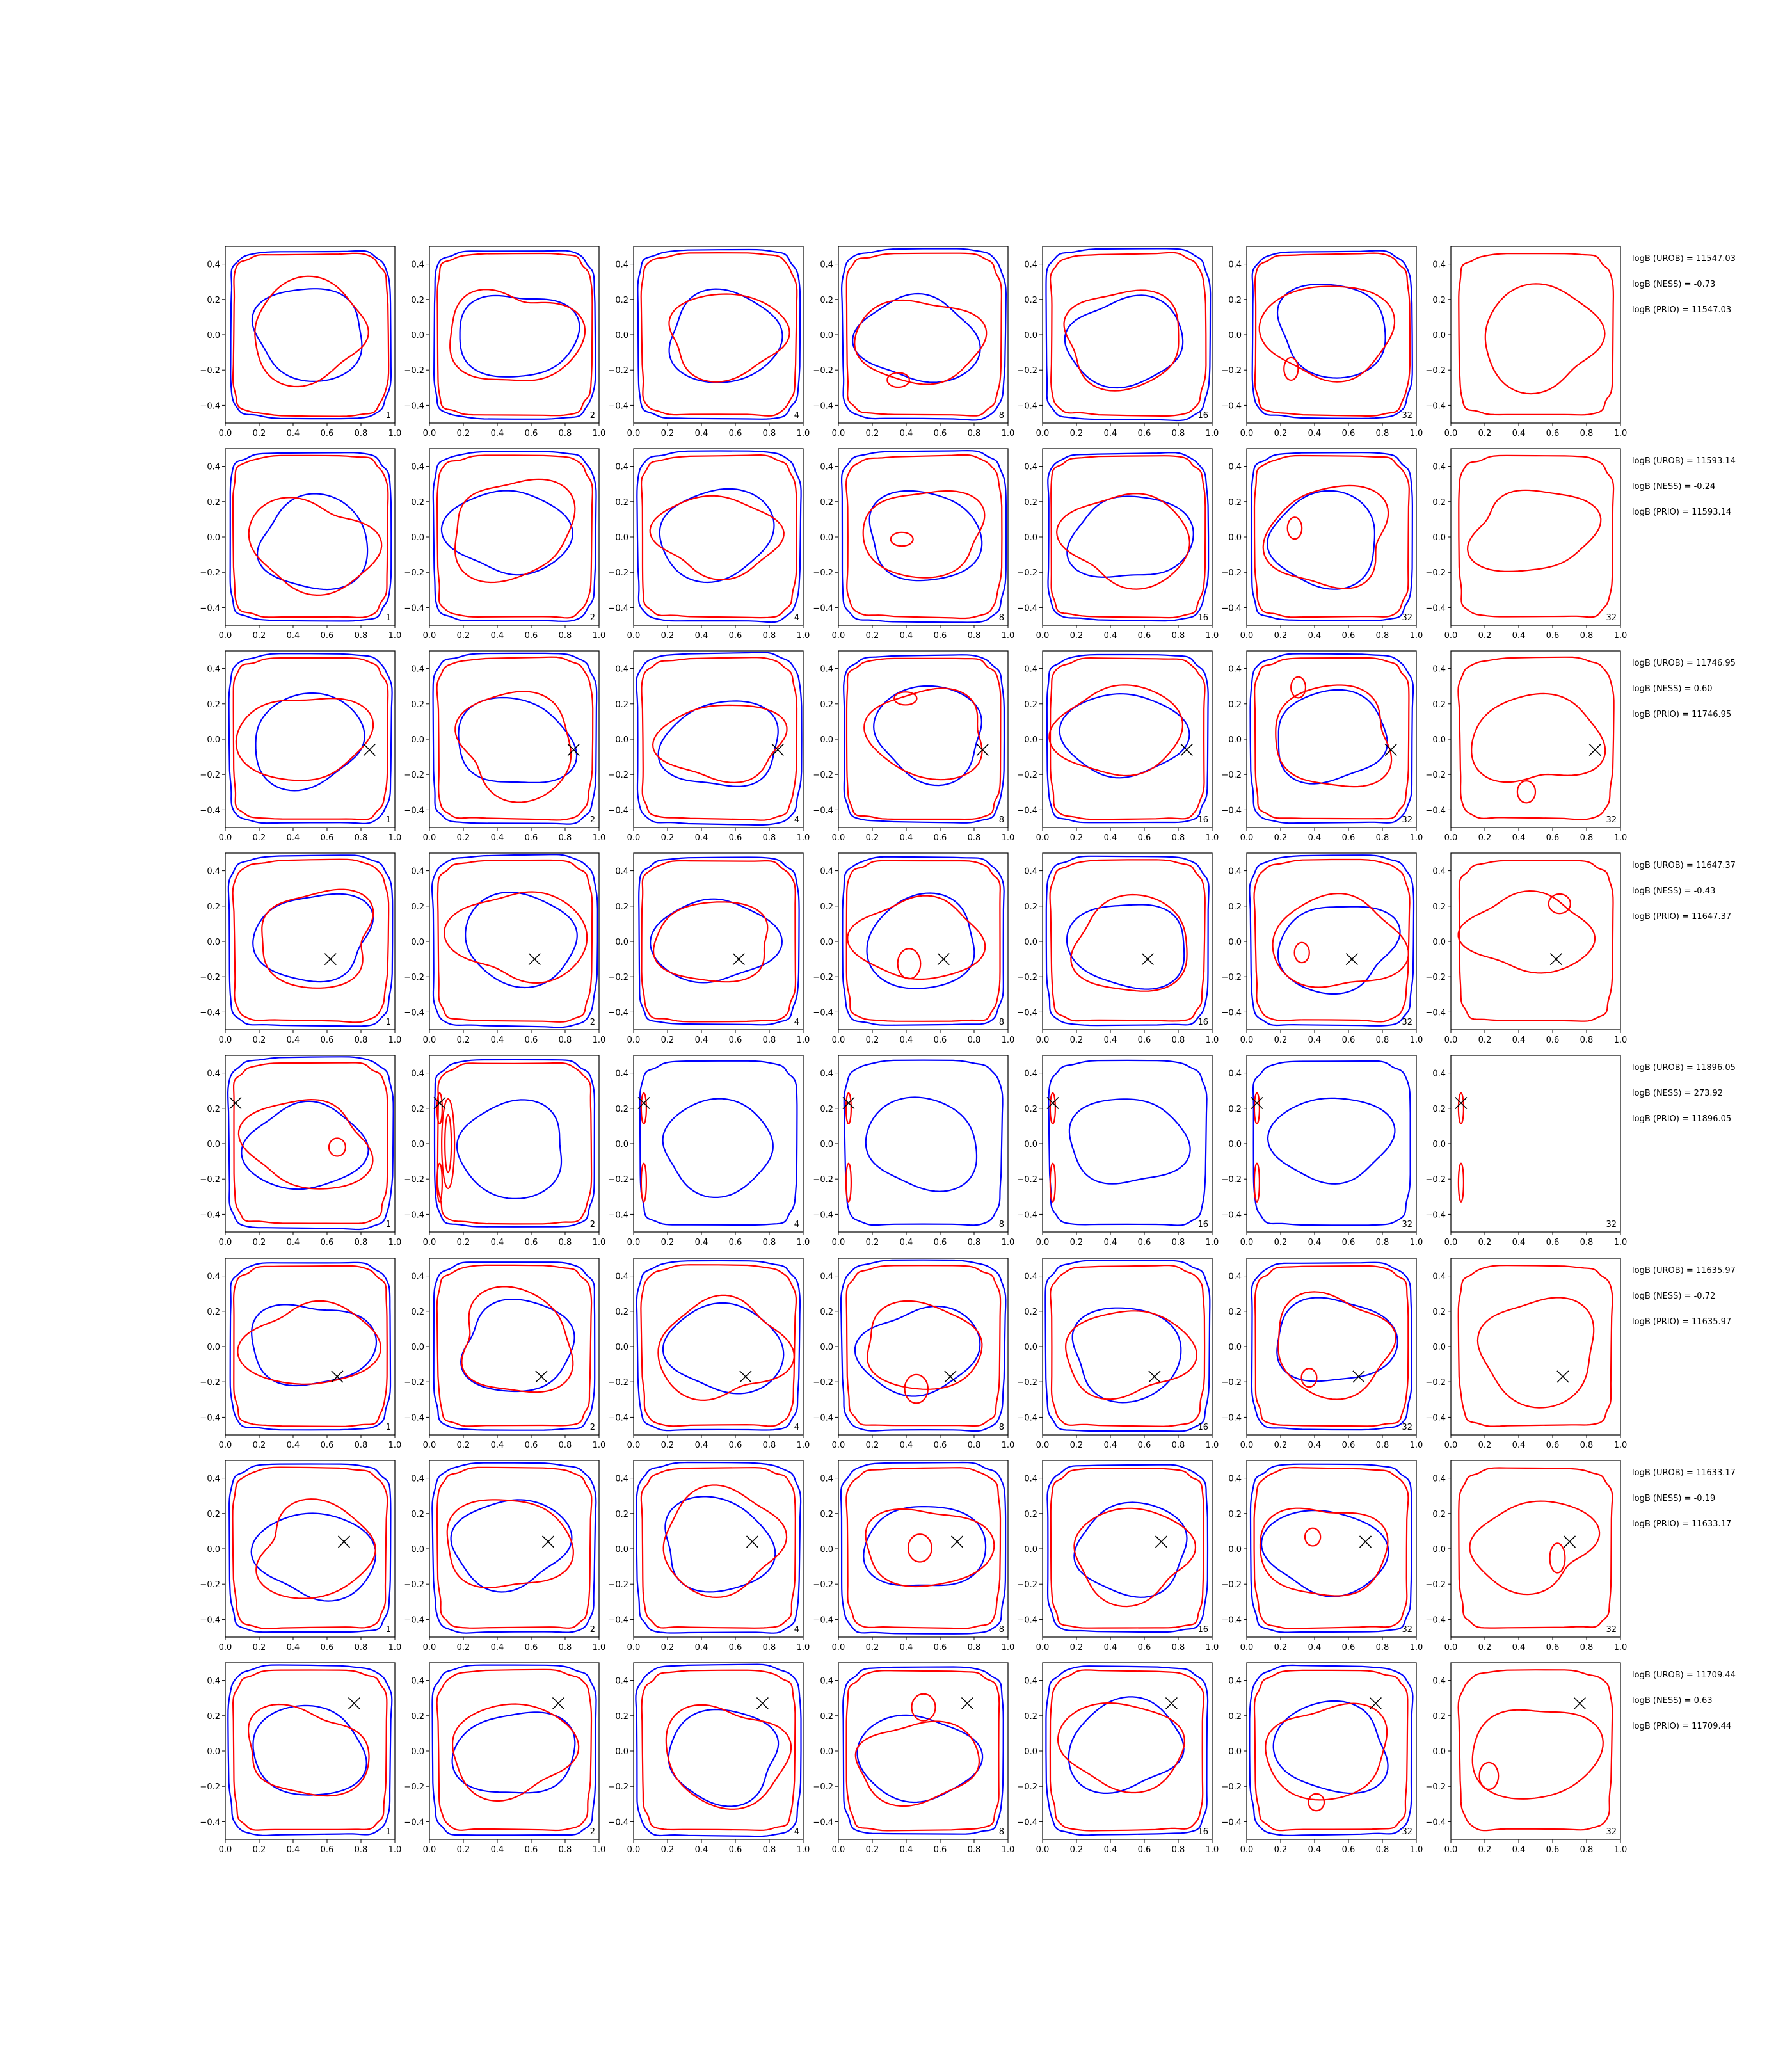  I want to click on series-a-inner-contour, so click(723, 1348).